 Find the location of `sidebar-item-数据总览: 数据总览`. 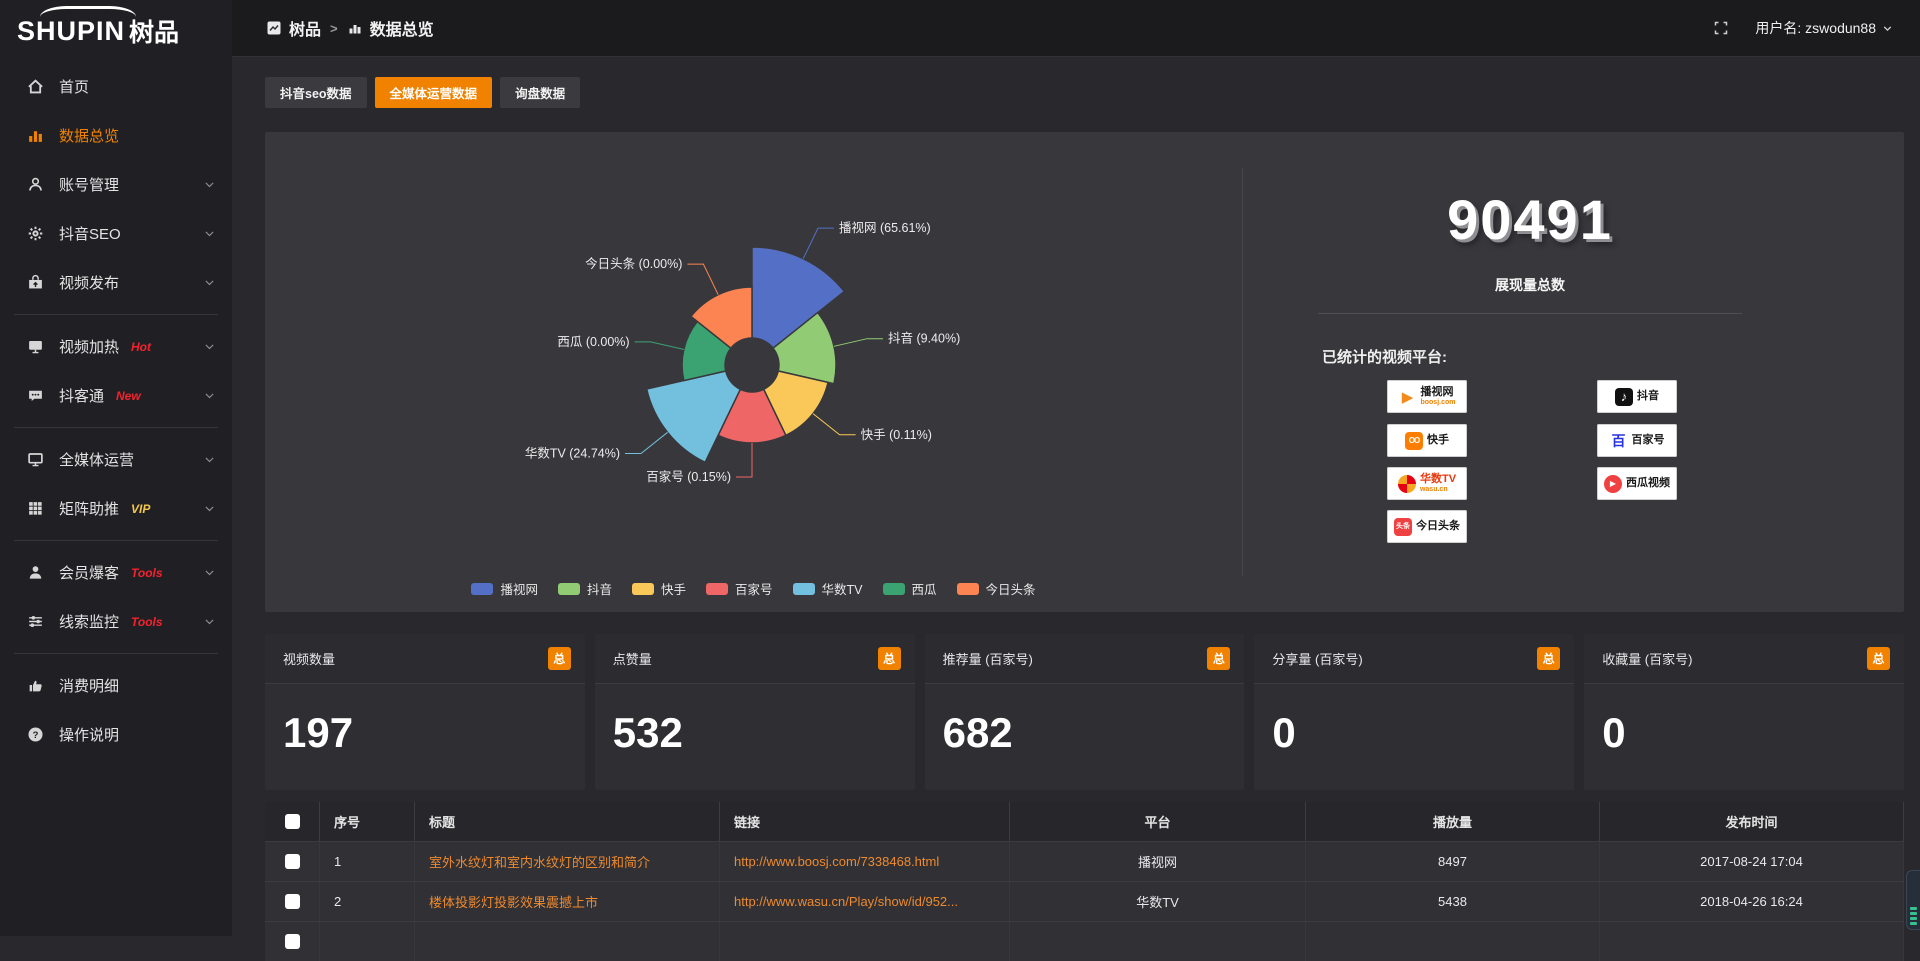

sidebar-item-数据总览: 数据总览 is located at coordinates (116, 135).